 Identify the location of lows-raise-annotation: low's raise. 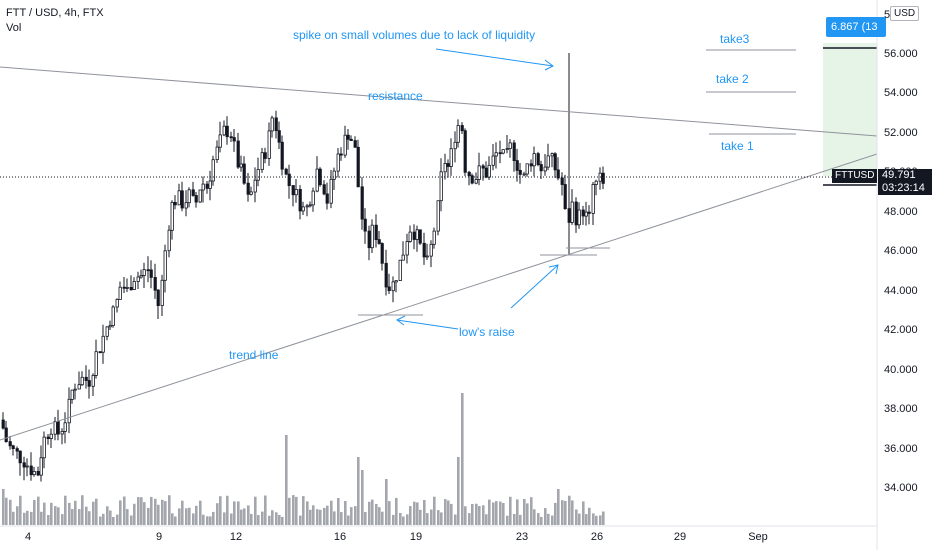
(487, 332).